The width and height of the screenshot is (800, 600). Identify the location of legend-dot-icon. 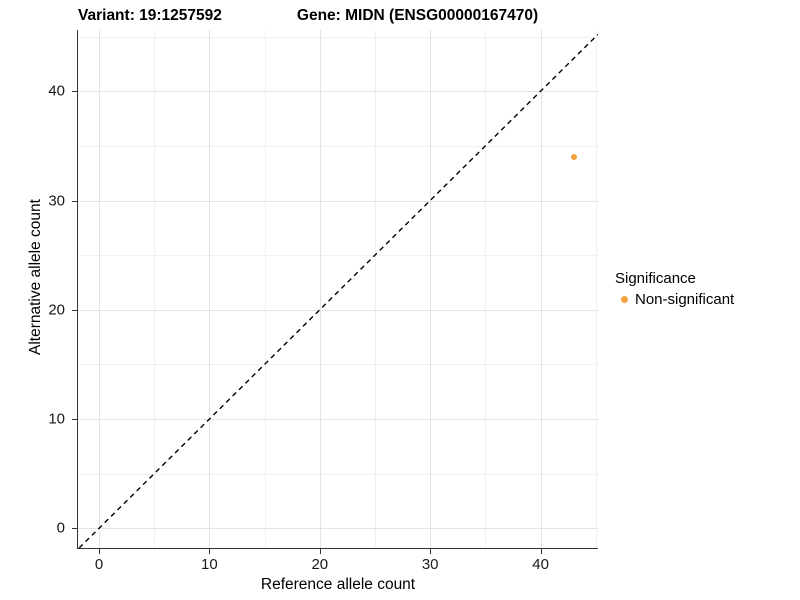
(624, 299).